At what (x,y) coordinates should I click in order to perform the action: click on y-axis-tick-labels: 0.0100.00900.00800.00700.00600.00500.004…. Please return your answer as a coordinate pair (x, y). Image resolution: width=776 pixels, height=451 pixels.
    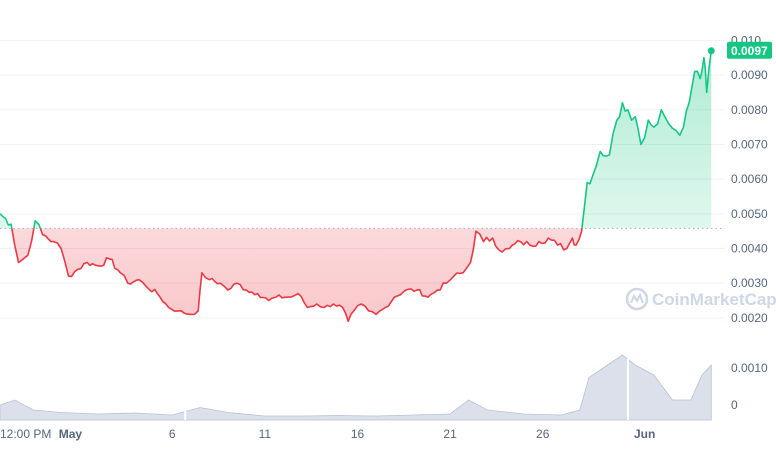
    Looking at the image, I should click on (749, 222).